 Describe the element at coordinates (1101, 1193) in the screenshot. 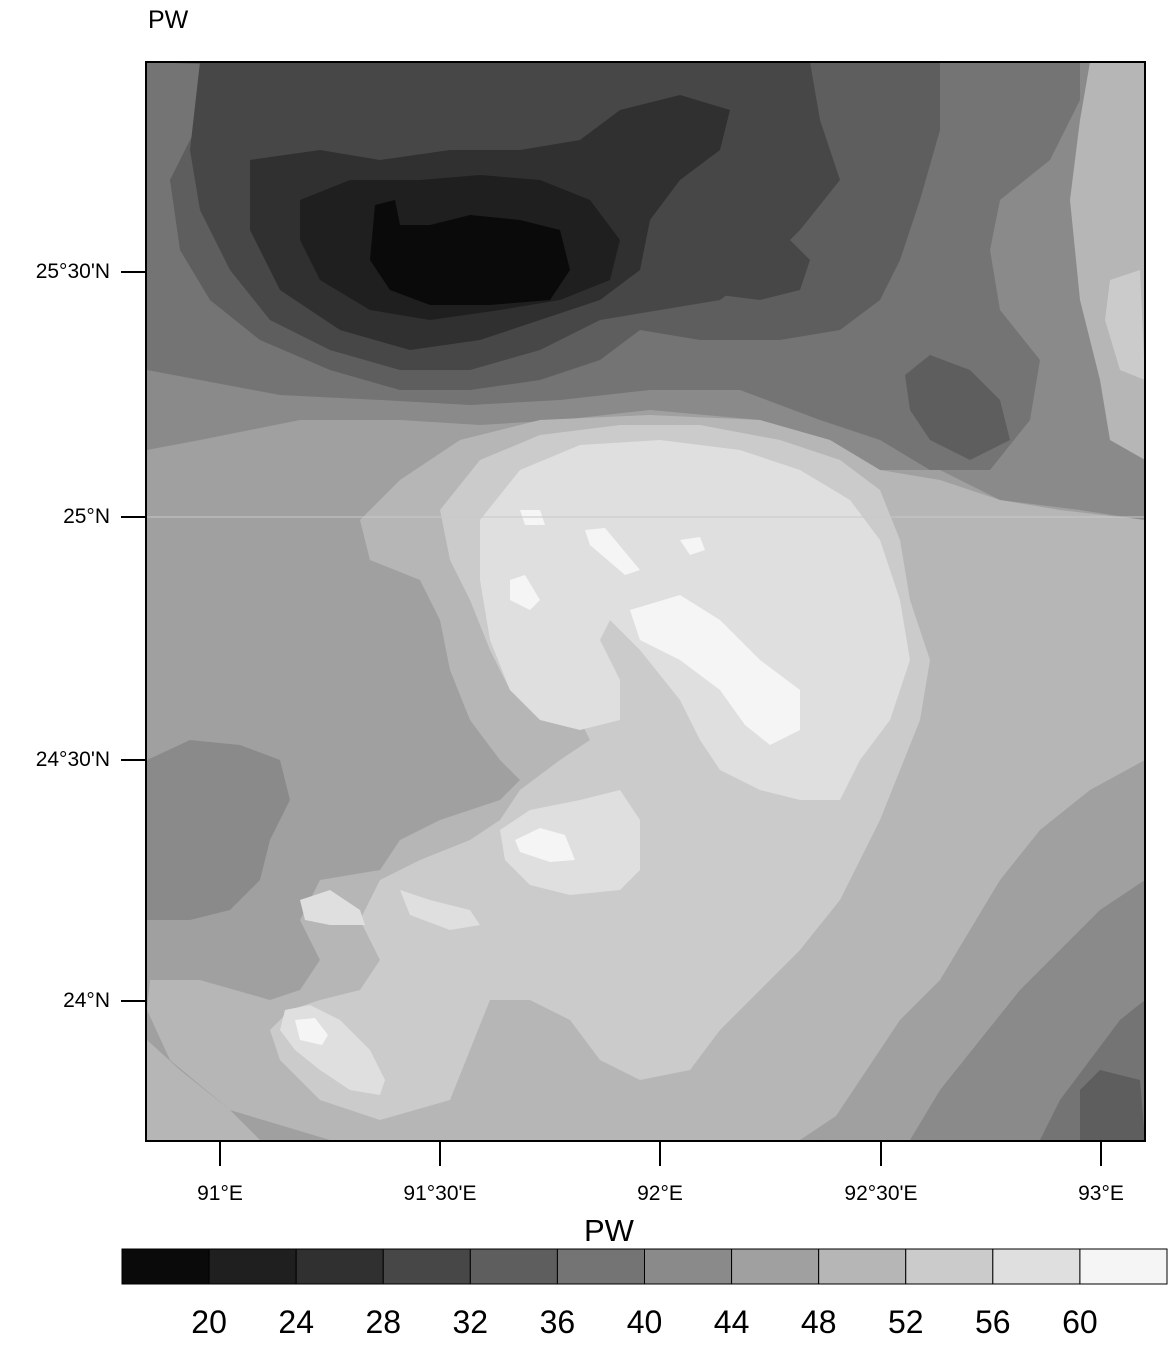

I see `lon-label: 93°E` at that location.